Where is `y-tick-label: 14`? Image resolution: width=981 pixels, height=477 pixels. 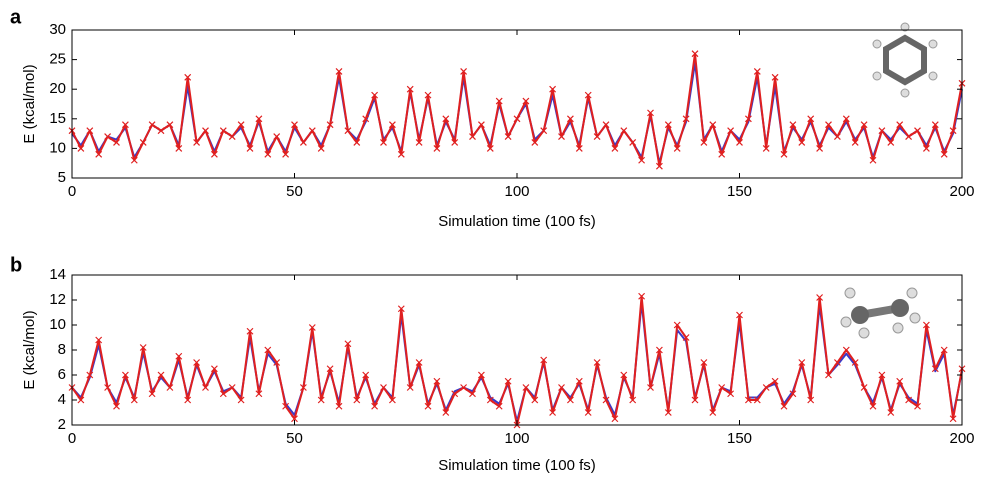 y-tick-label: 14 is located at coordinates (57, 274).